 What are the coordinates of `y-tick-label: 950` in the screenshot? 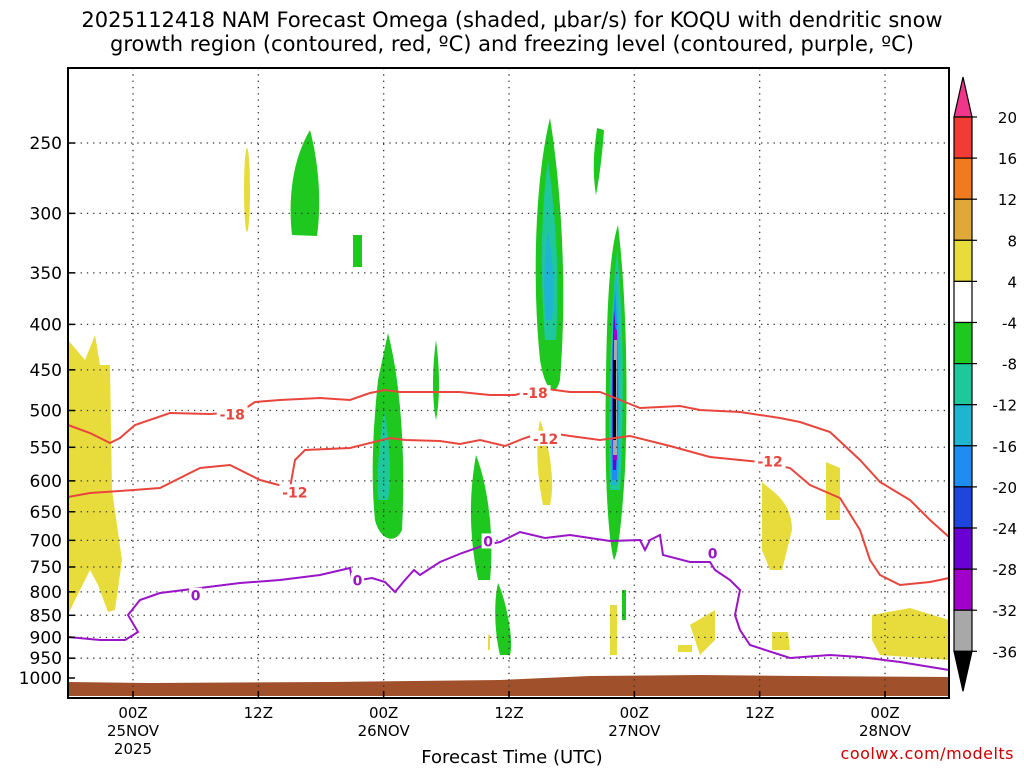 It's located at (46, 659).